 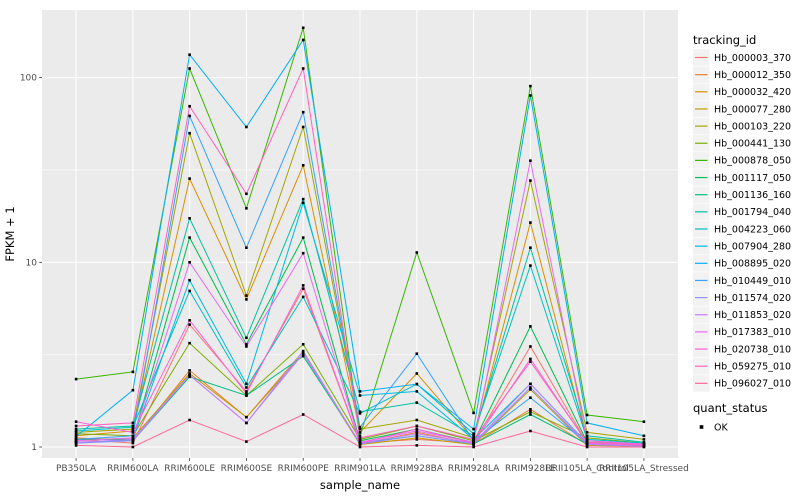 I want to click on legend-item-label: Hb_000003_370, so click(x=752, y=58).